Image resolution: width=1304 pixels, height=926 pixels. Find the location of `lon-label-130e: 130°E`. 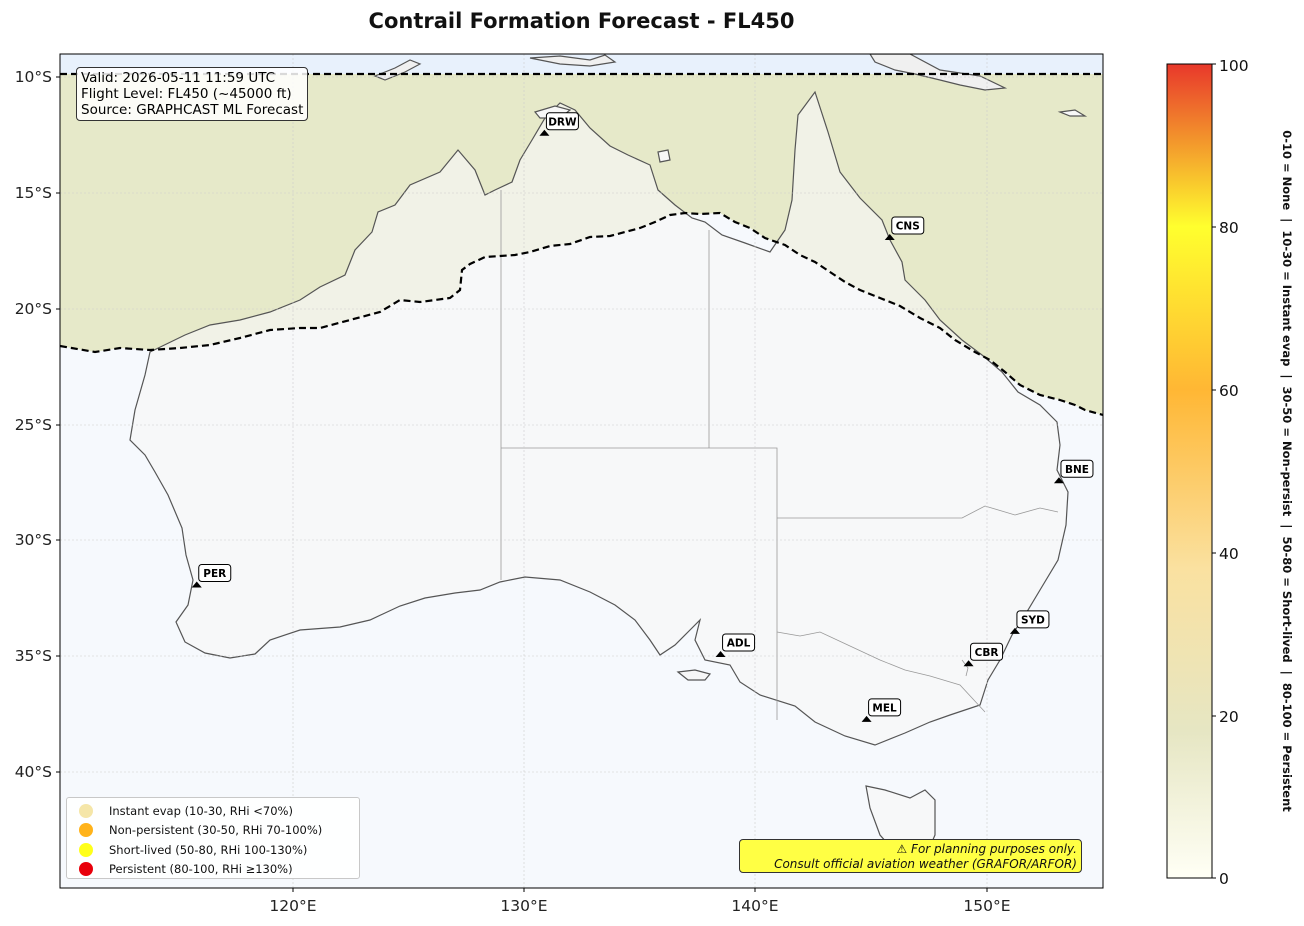

lon-label-130e: 130°E is located at coordinates (523, 906).